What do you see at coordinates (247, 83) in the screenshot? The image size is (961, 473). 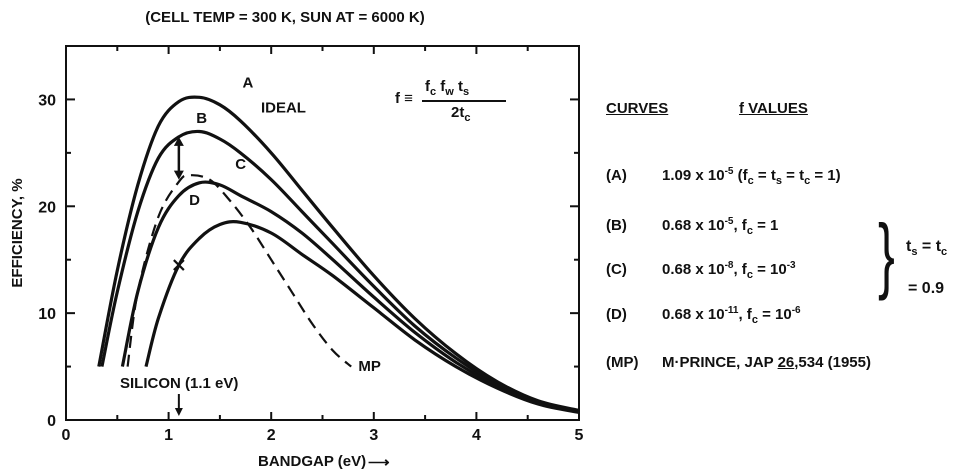 I see `curve-label-a: A` at bounding box center [247, 83].